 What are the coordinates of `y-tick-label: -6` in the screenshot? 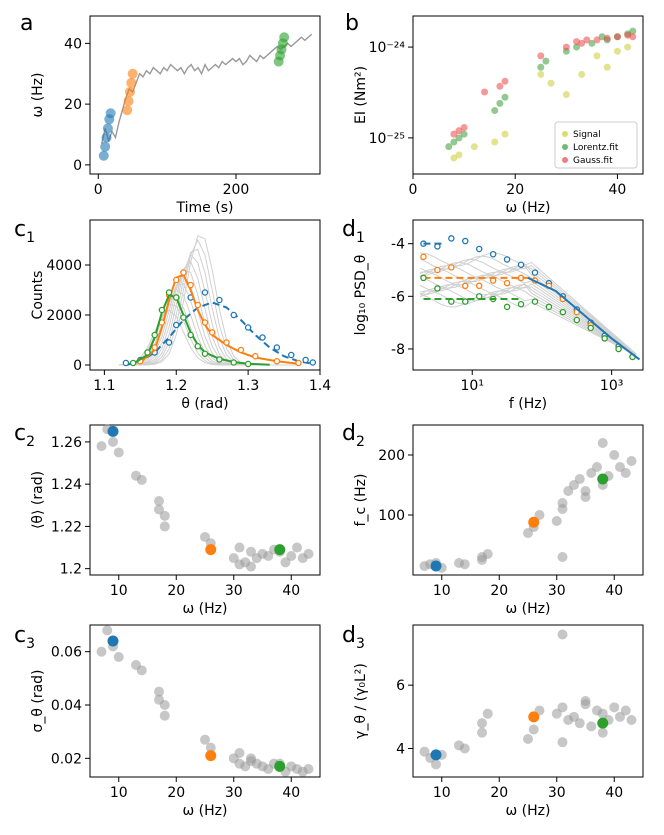 It's located at (398, 297).